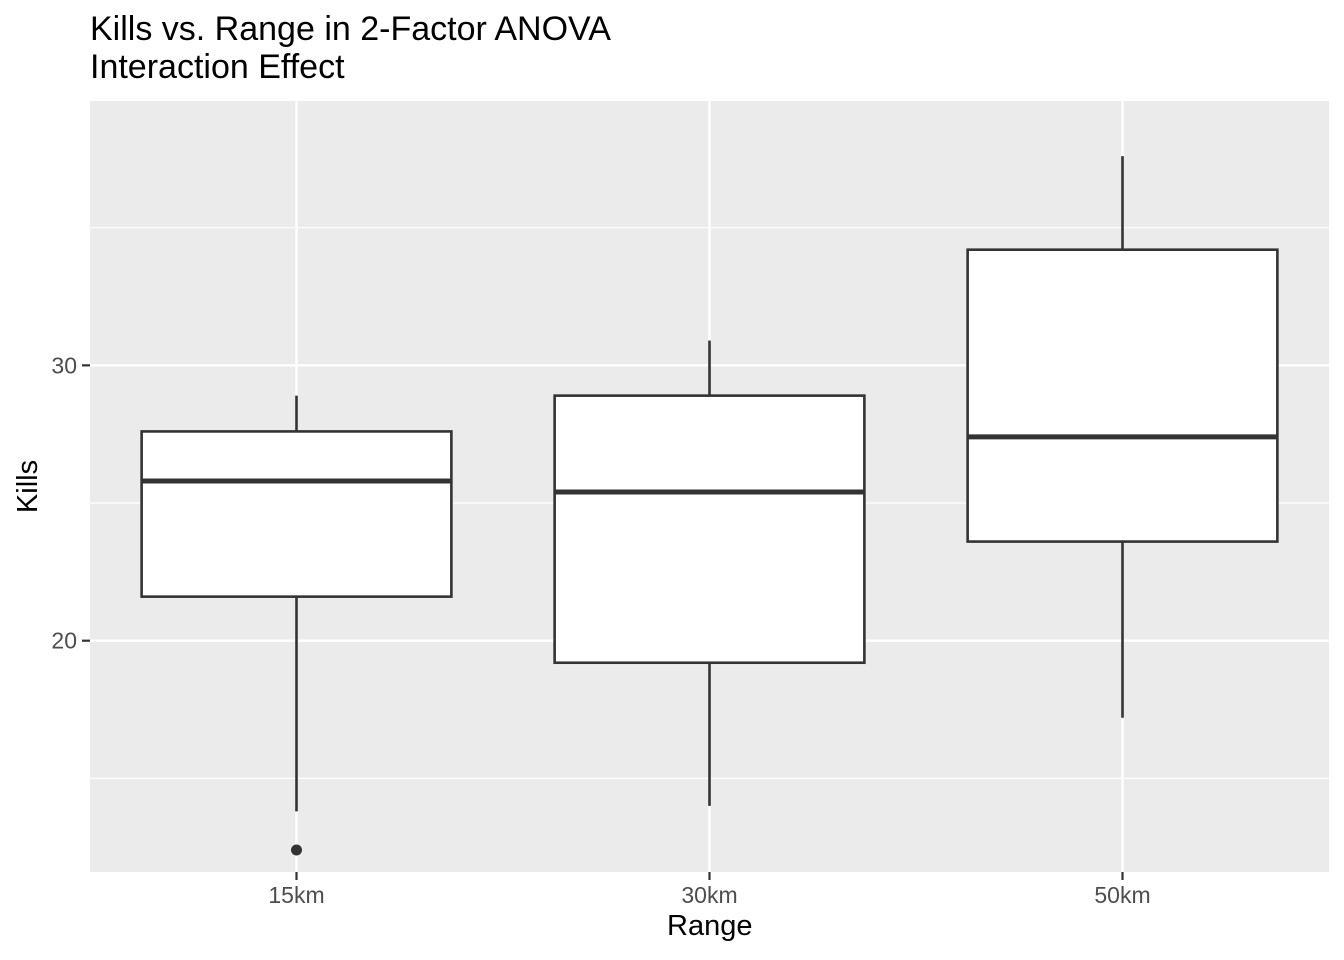  What do you see at coordinates (710, 926) in the screenshot?
I see `x-axis-title: Range` at bounding box center [710, 926].